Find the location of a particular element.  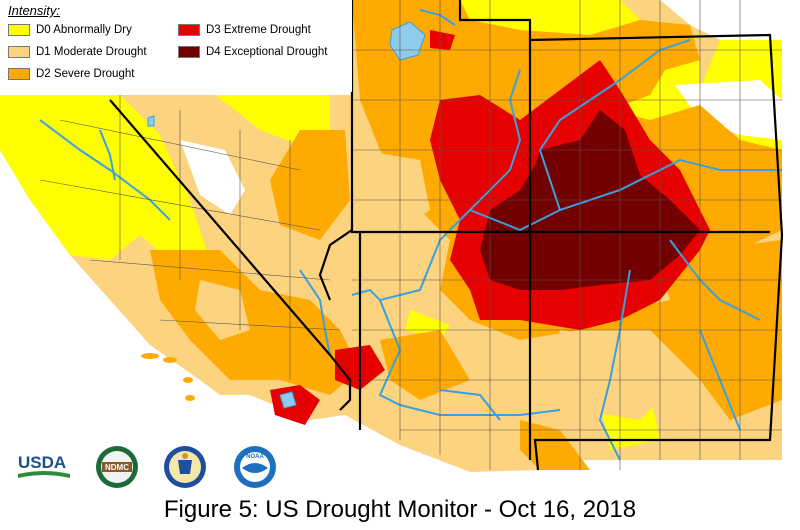

noaa-logo-text: NOAA is located at coordinates (255, 457).